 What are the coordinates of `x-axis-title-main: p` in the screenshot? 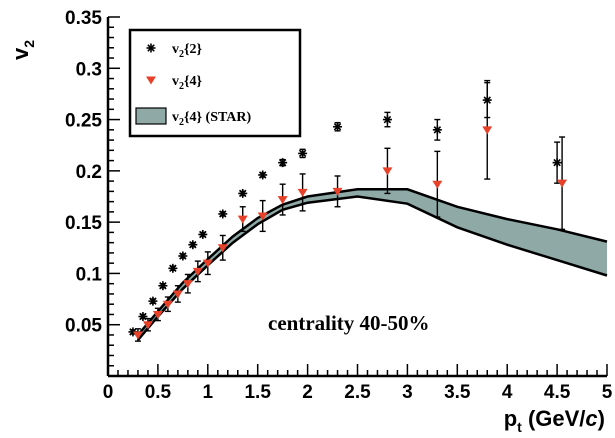 It's located at (510, 418).